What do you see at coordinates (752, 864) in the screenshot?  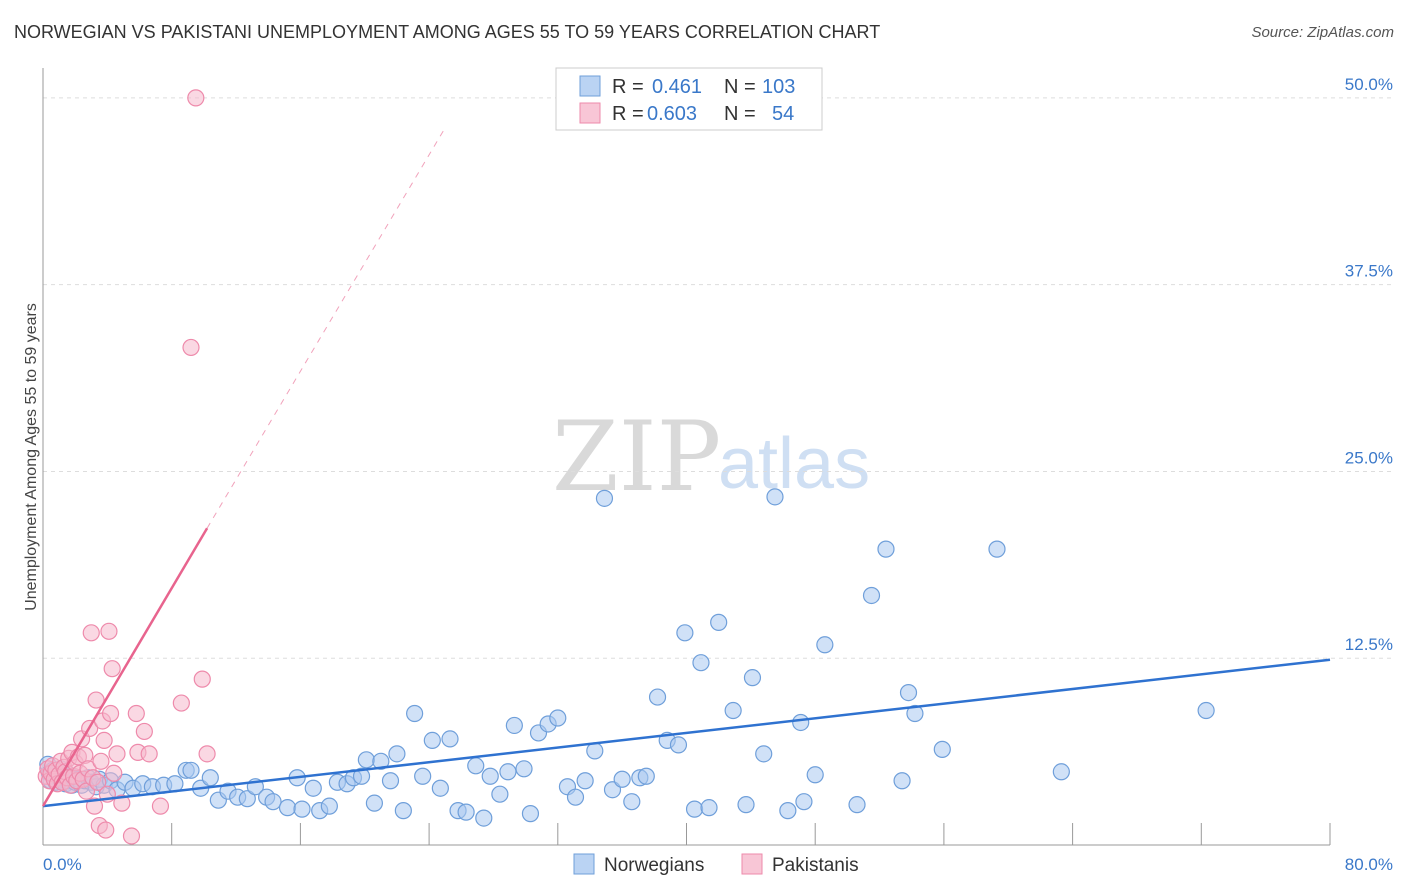 I see `bottom-legend-swatch-pakistanis` at bounding box center [752, 864].